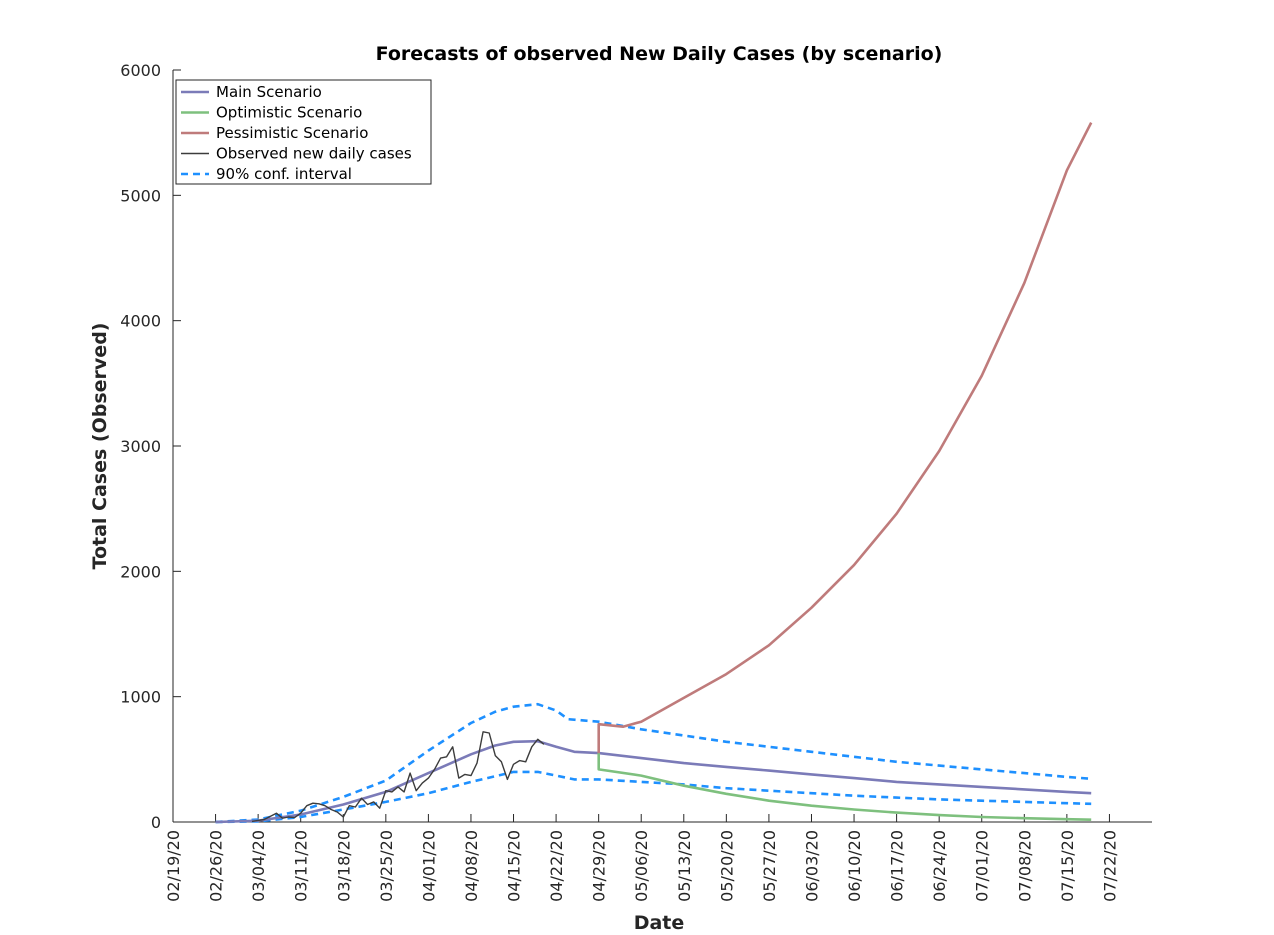 The image size is (1274, 935). I want to click on x-tick-label: 06/17/20, so click(897, 866).